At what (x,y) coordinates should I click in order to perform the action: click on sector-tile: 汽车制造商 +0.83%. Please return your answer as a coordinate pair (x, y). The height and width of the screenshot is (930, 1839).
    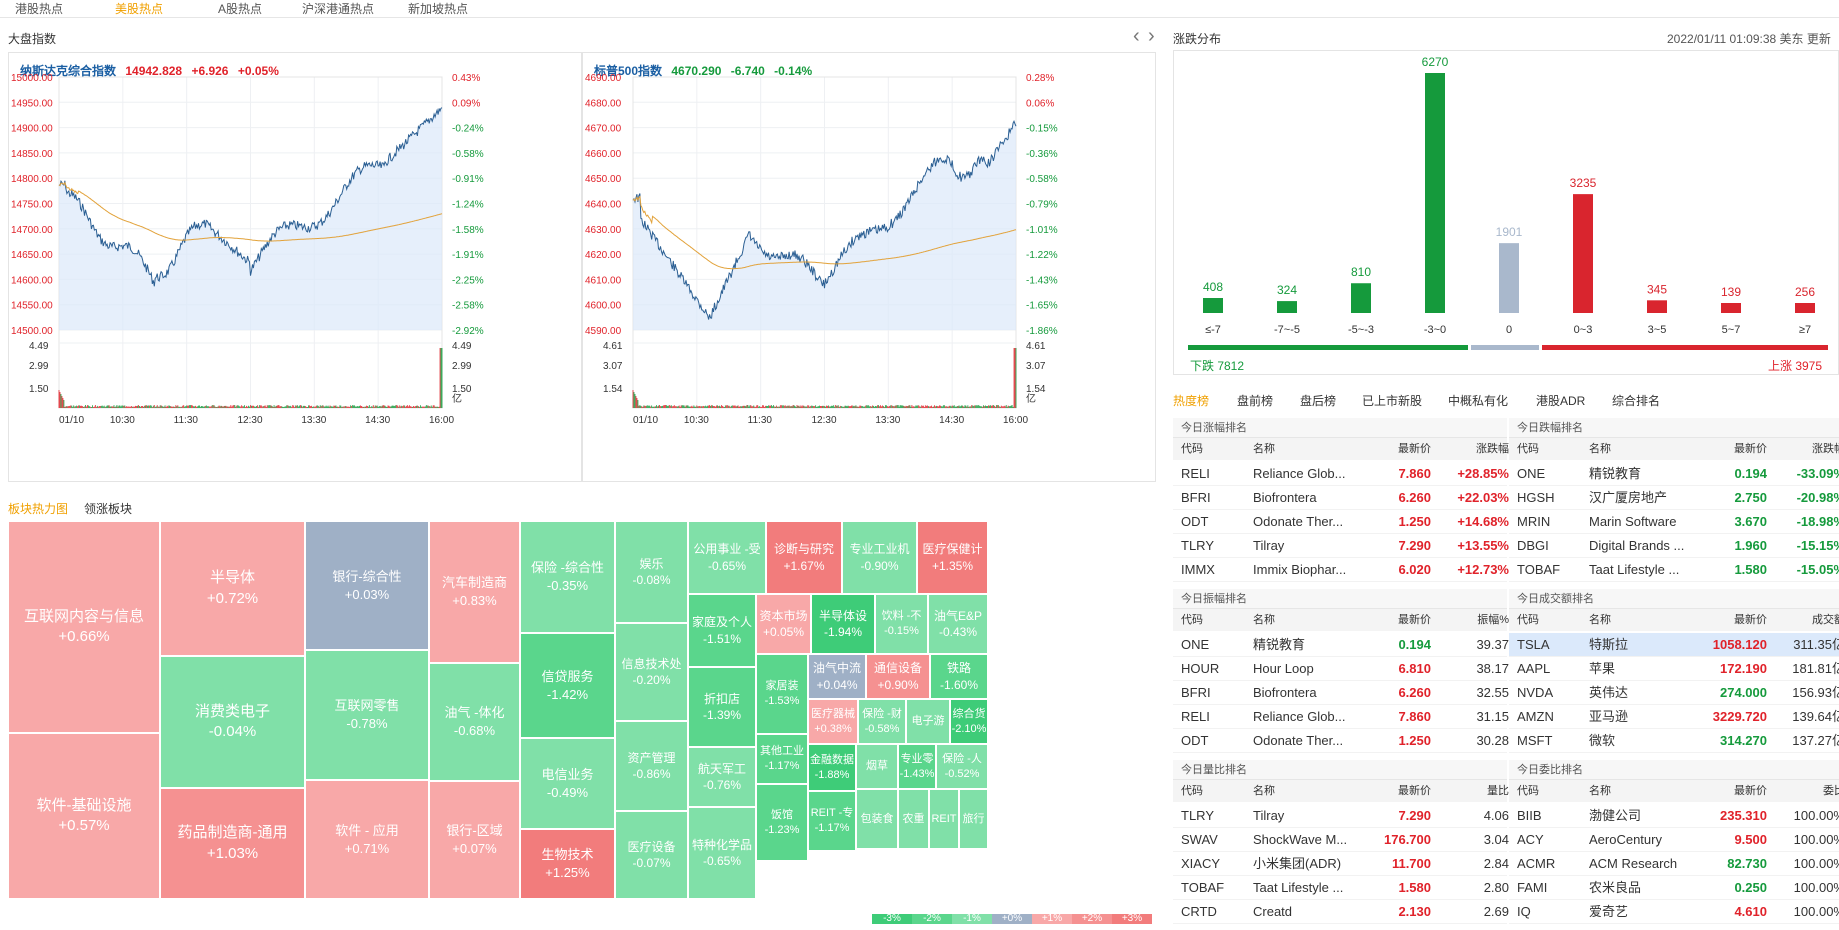
    Looking at the image, I should click on (474, 592).